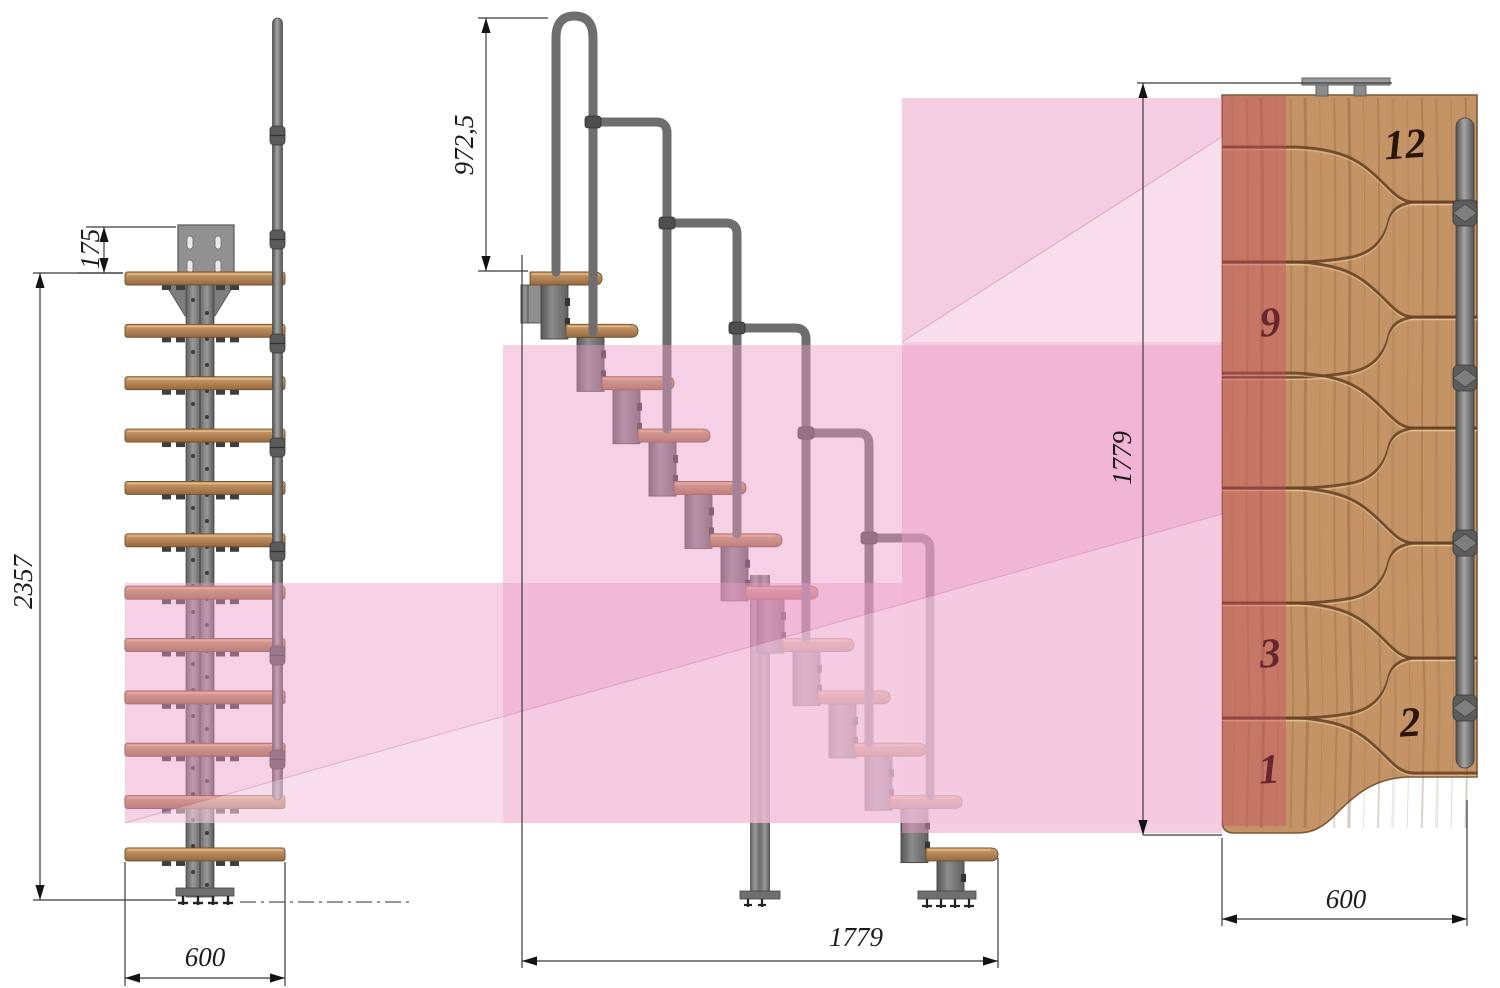  Describe the element at coordinates (23, 582) in the screenshot. I see `dim-label-total-height: 2357` at that location.